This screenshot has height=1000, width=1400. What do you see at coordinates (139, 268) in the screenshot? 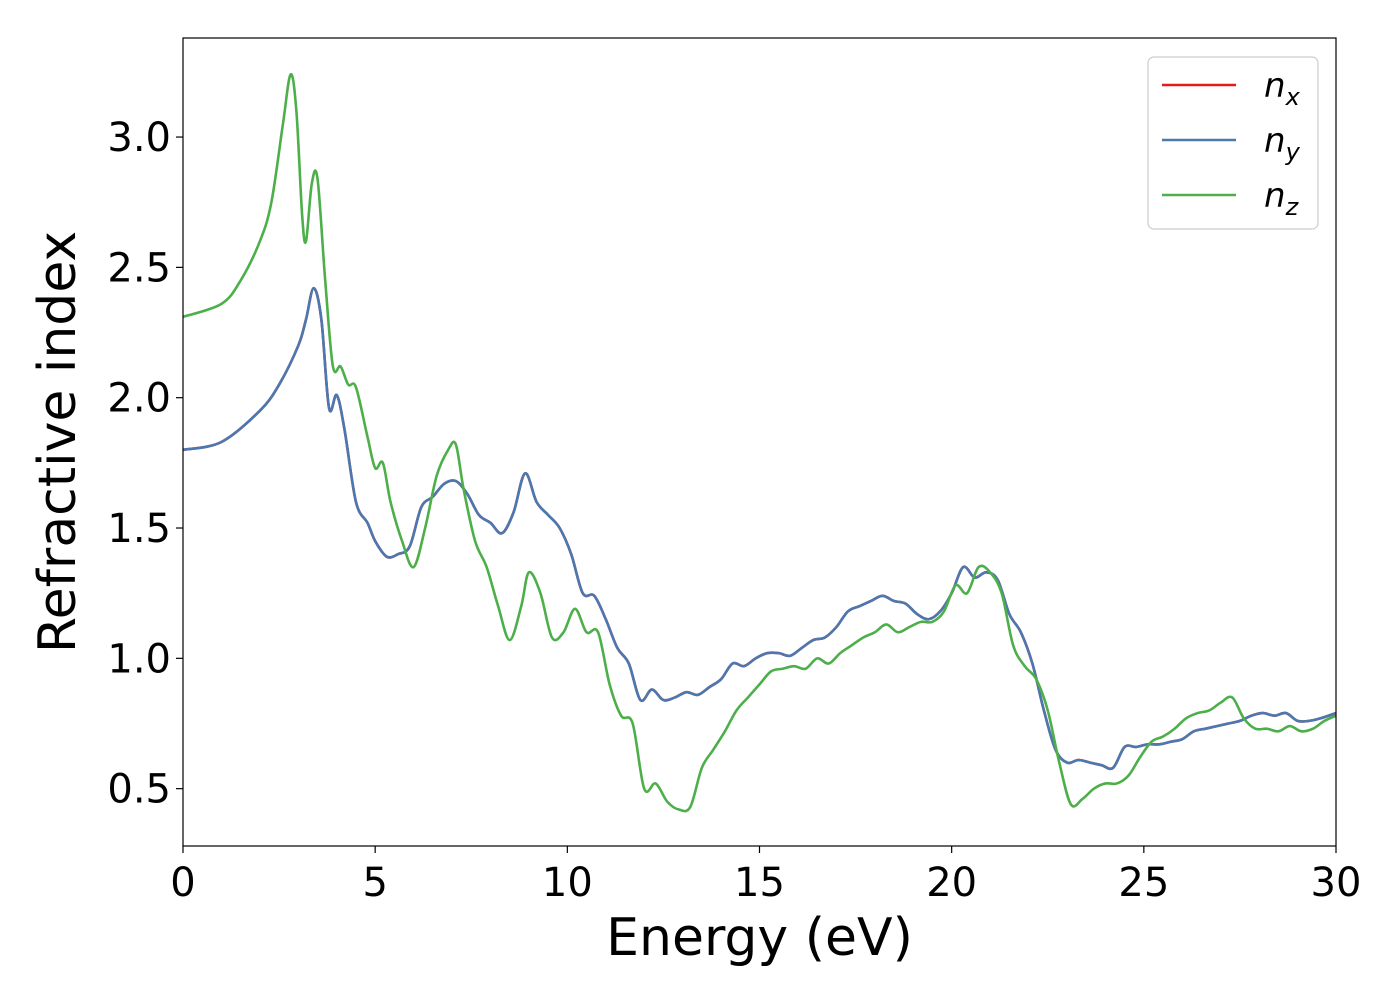
I see `y-tick-label: 2.5` at bounding box center [139, 268].